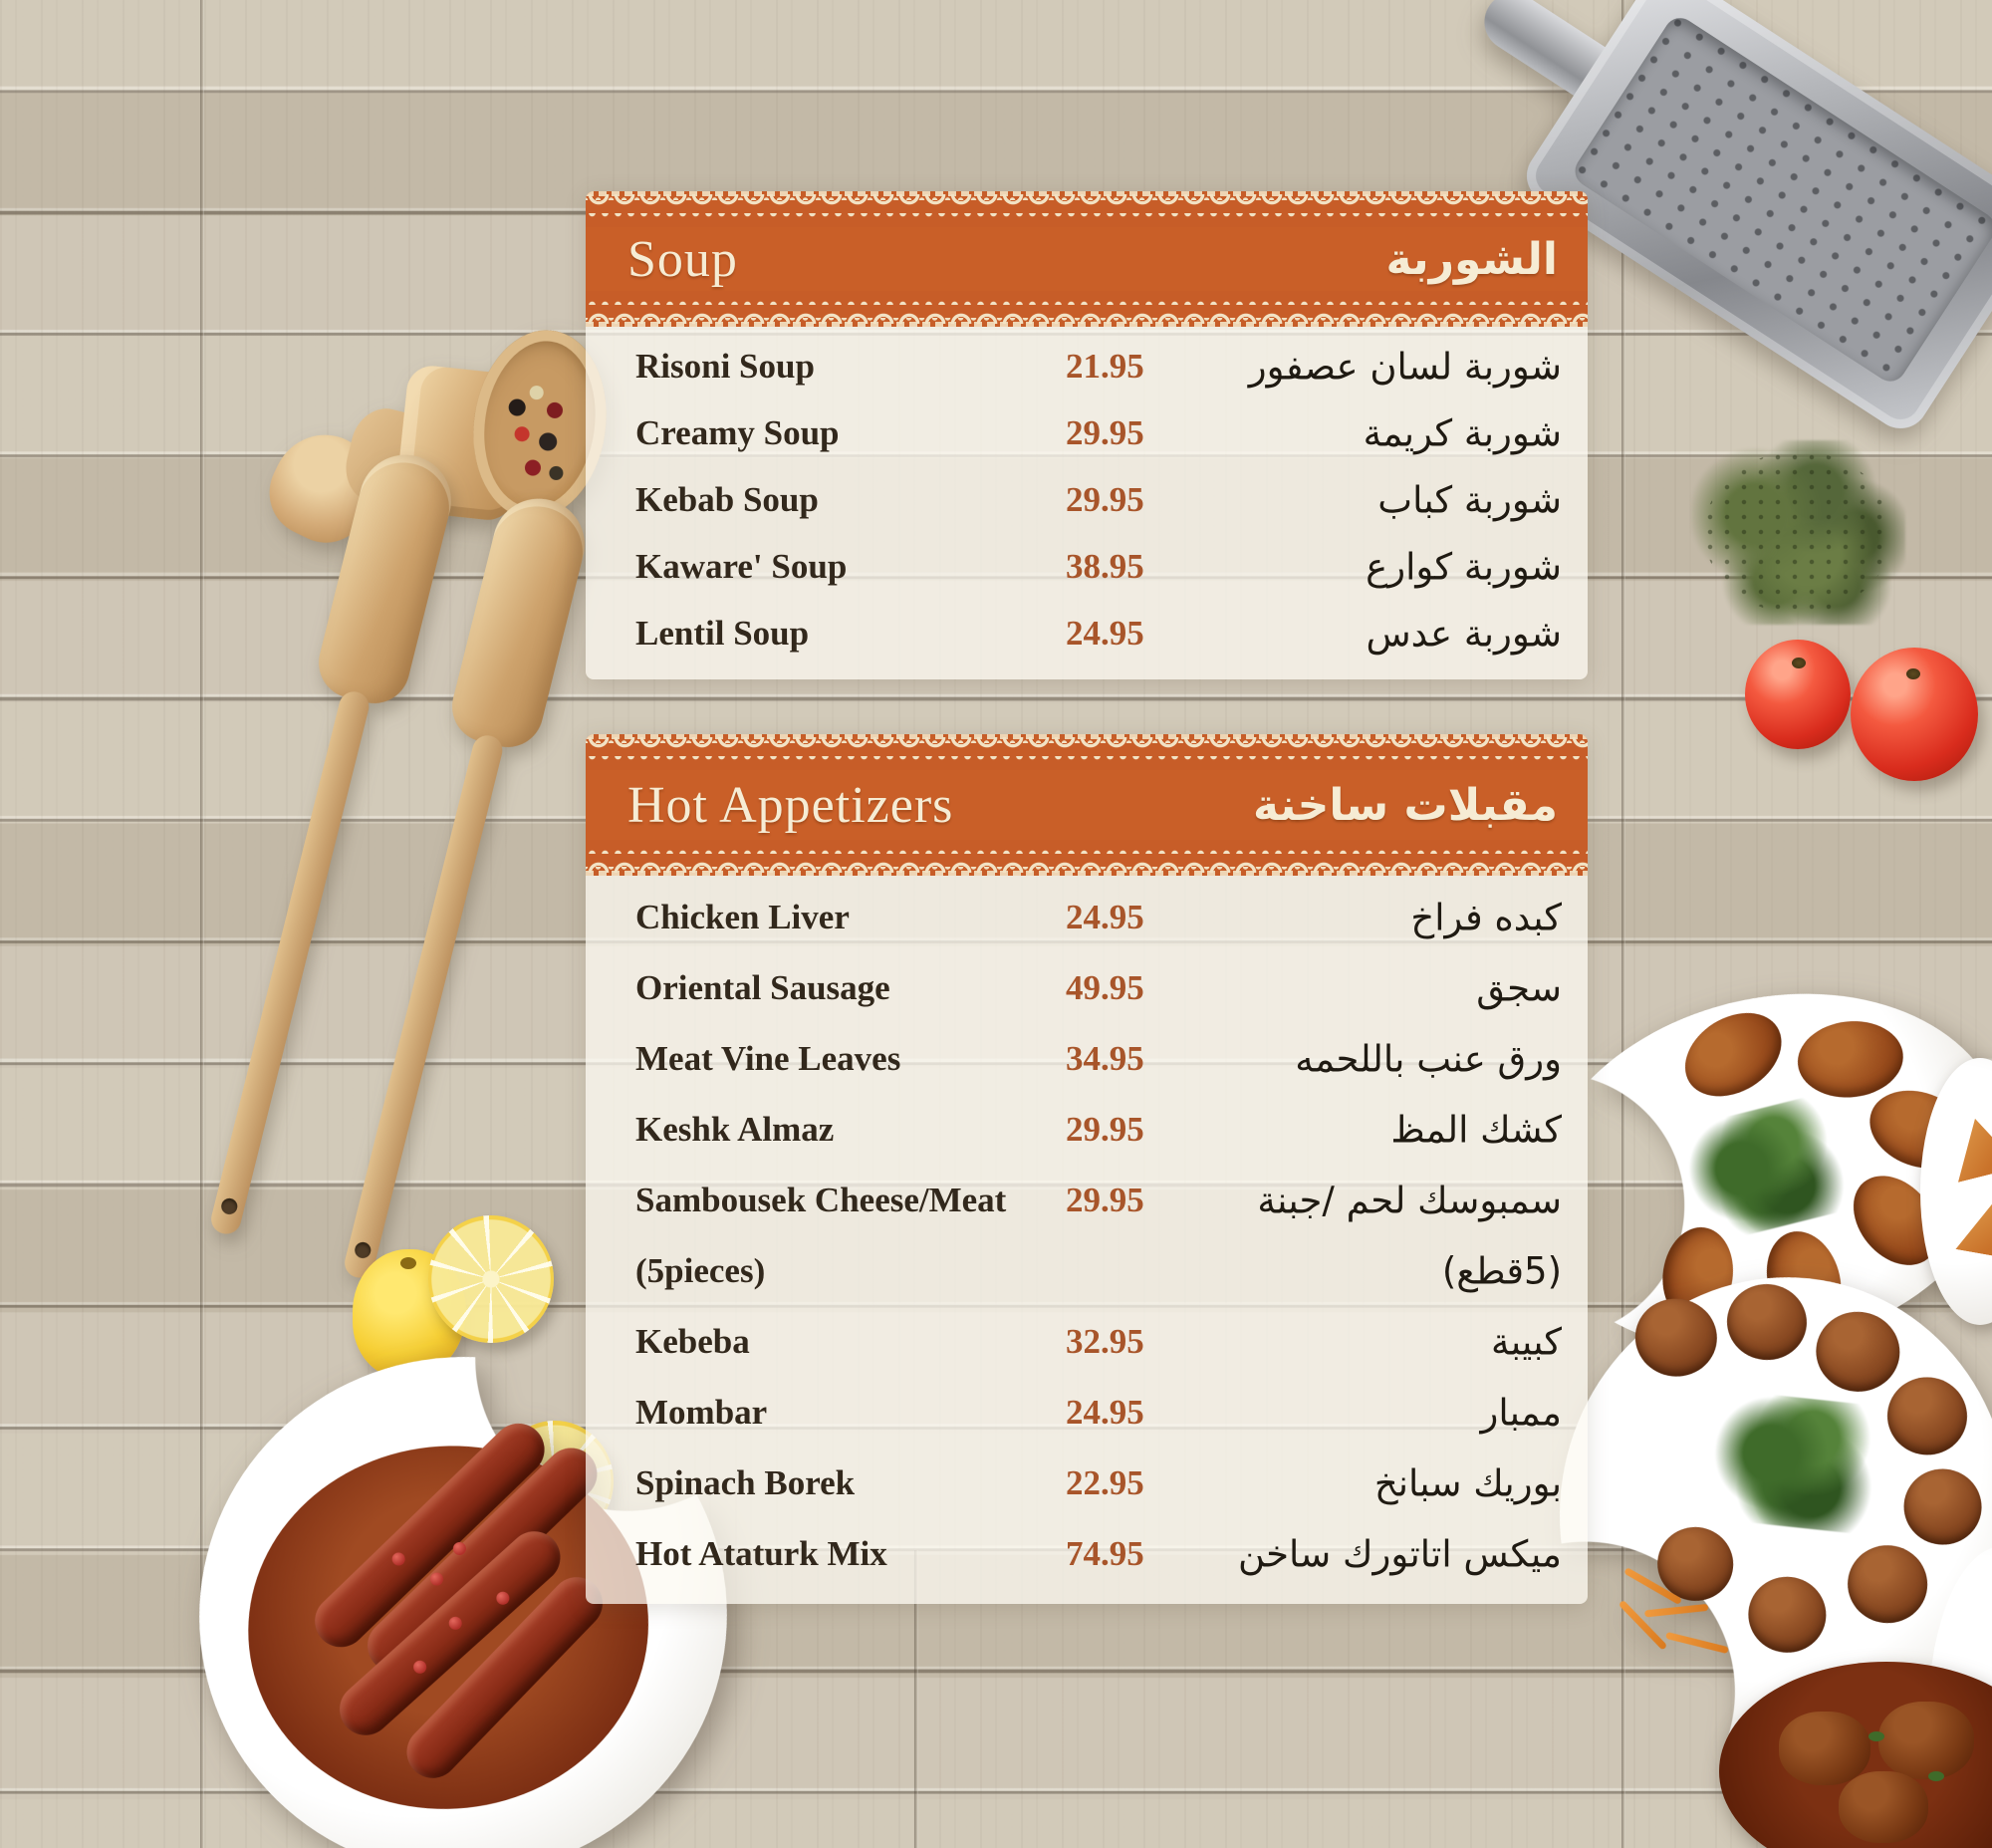  Describe the element at coordinates (1521, 1413) in the screenshot. I see `item-name-ar: ممبار` at that location.